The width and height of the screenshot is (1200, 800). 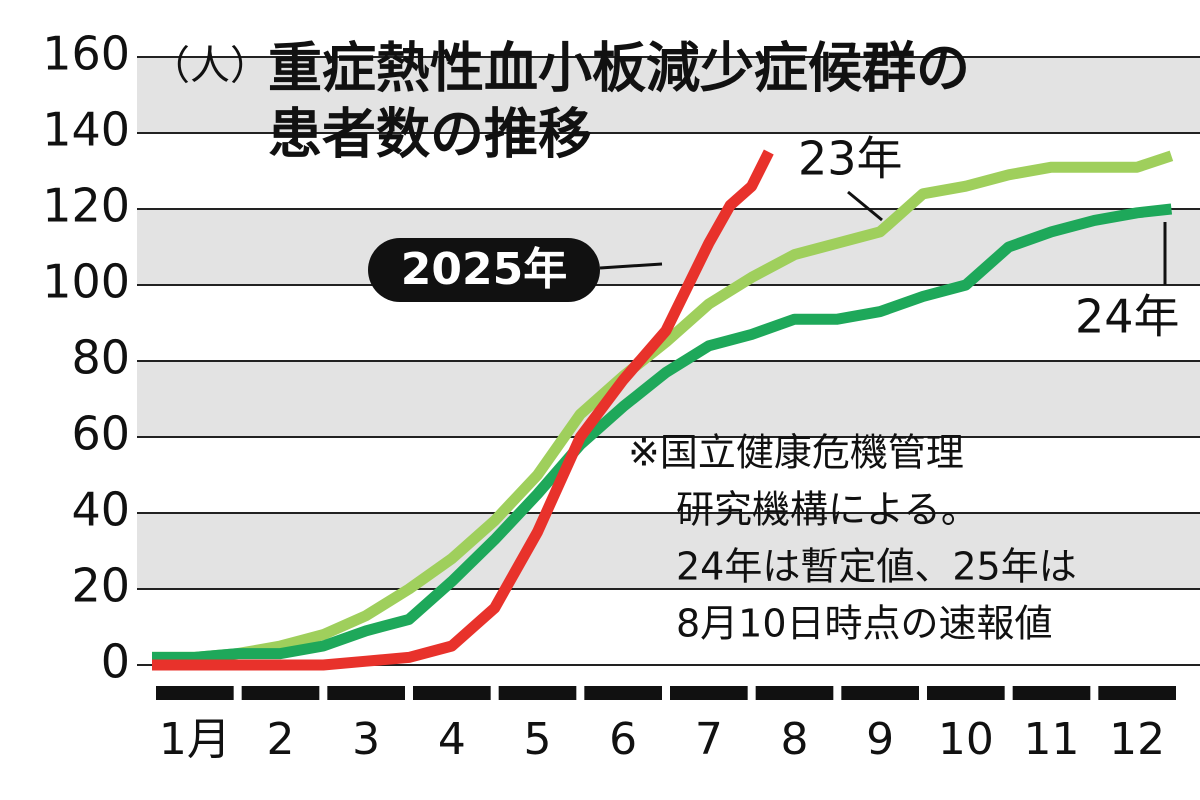 I want to click on y-tick-label: 0, so click(x=115, y=662).